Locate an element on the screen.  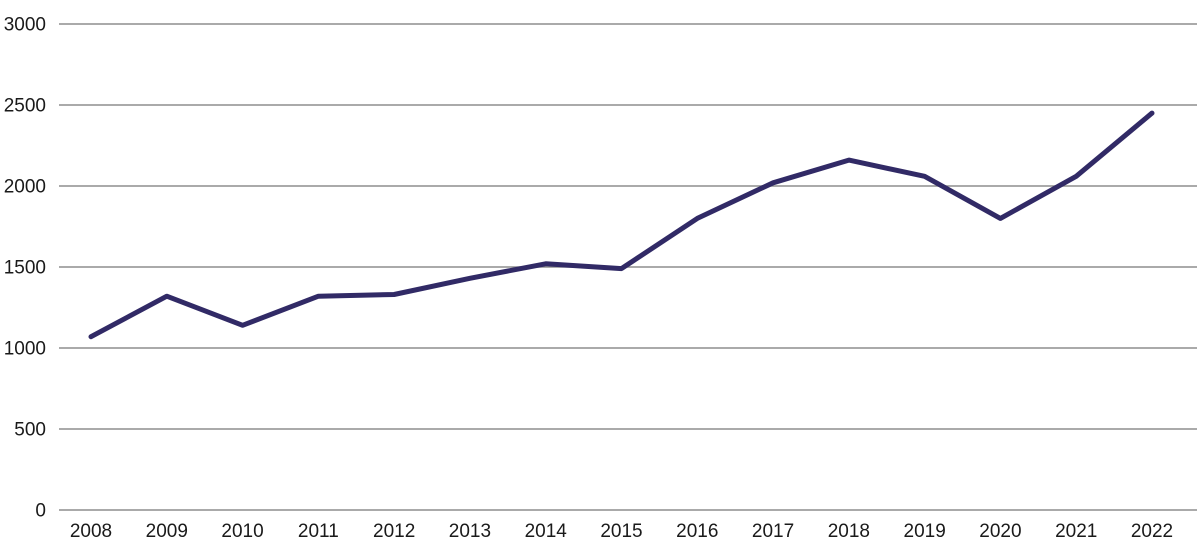
x-axis-tick-label: 2016 is located at coordinates (697, 531).